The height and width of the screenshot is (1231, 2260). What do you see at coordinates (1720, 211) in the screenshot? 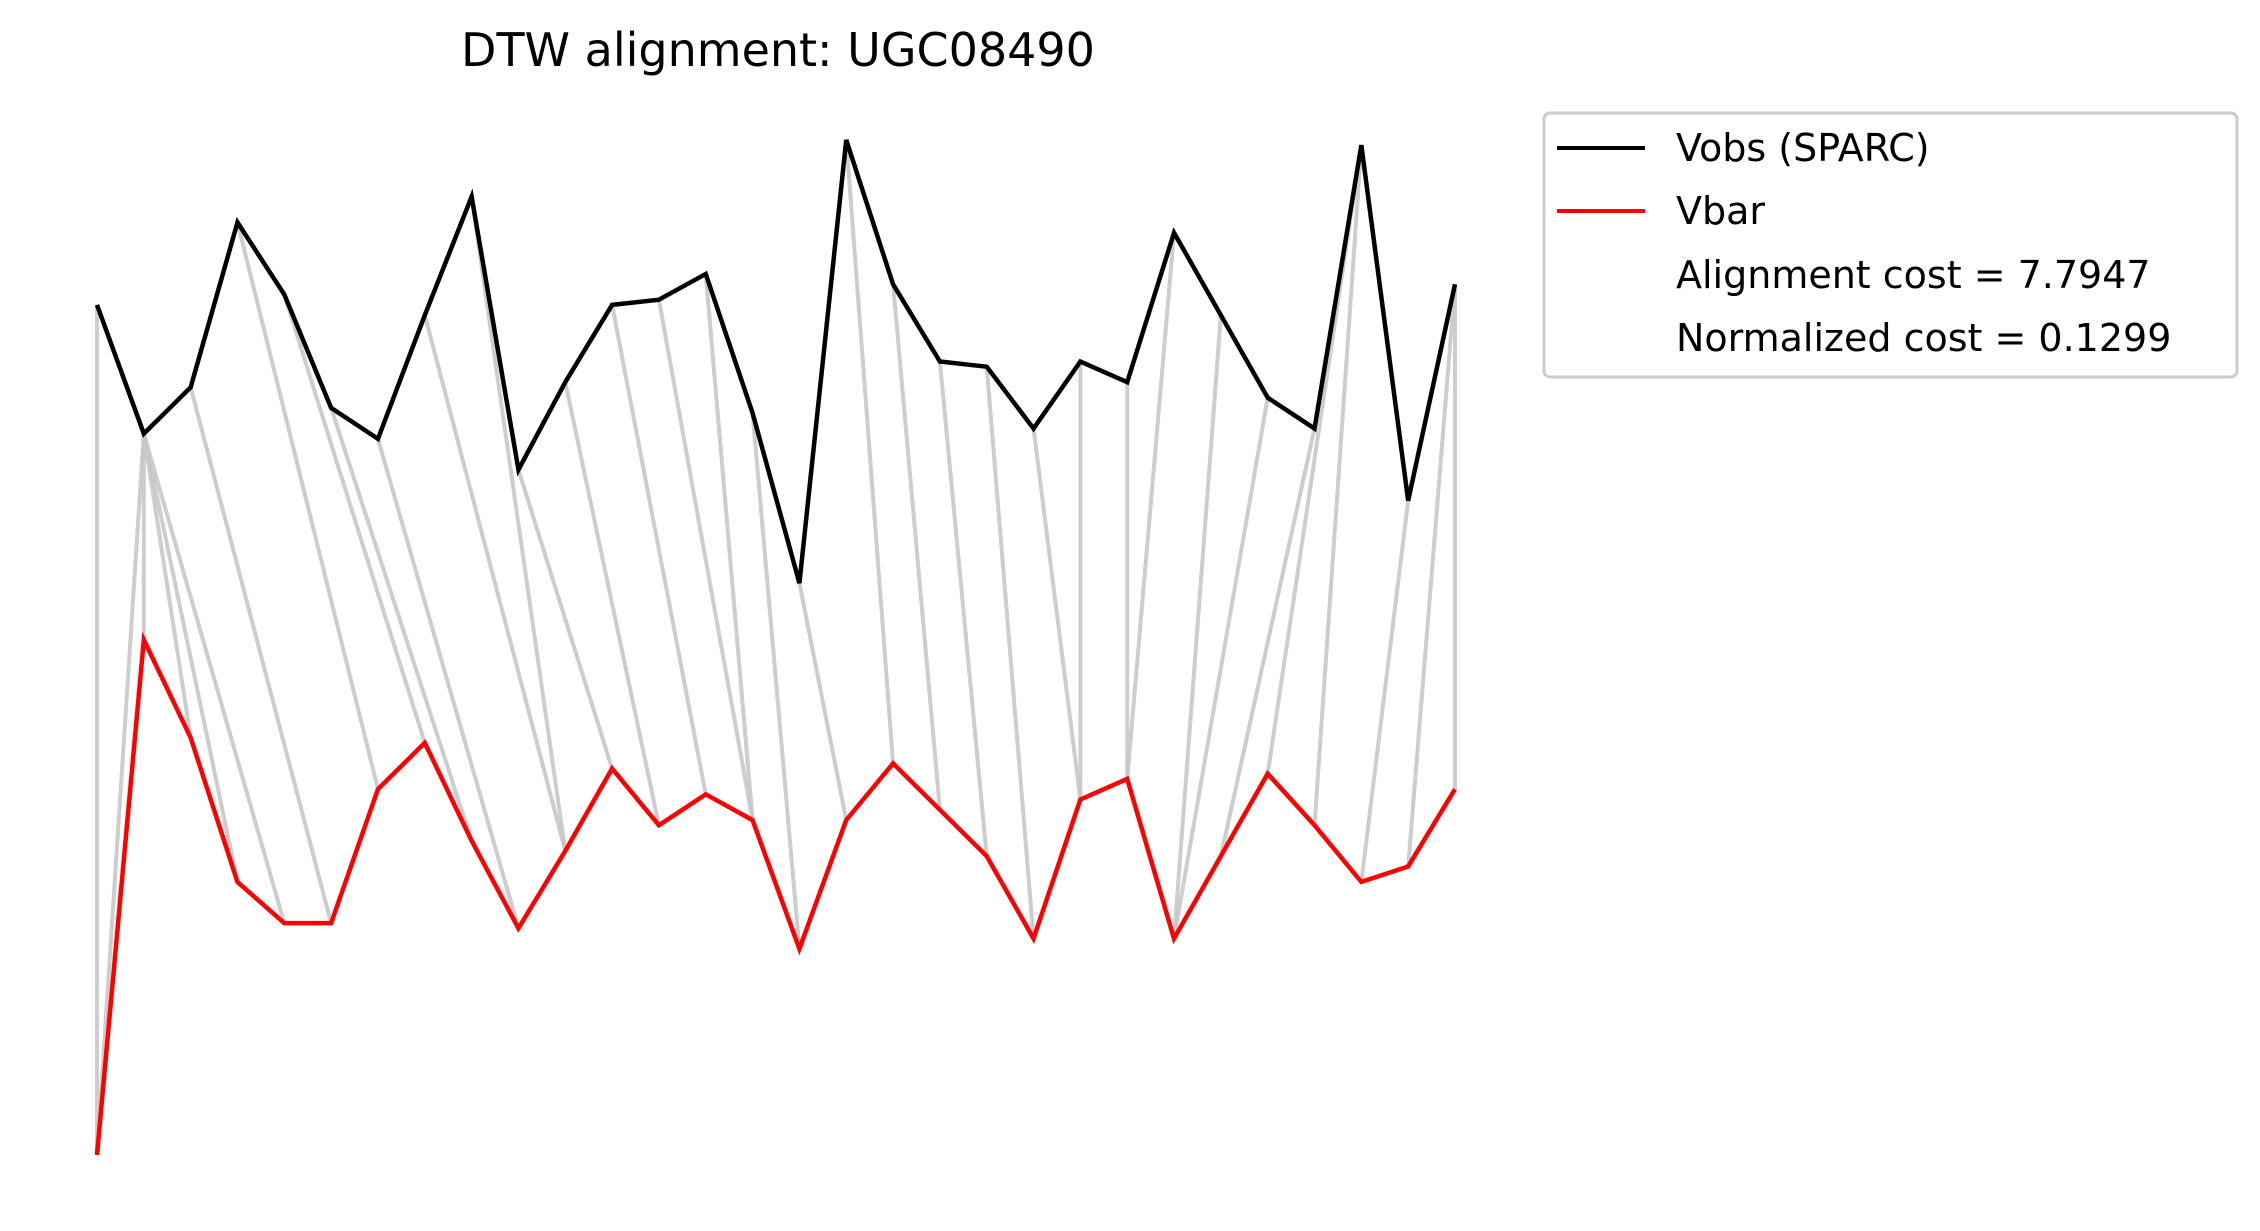
I see `legend-label-vbar: Vbar` at bounding box center [1720, 211].